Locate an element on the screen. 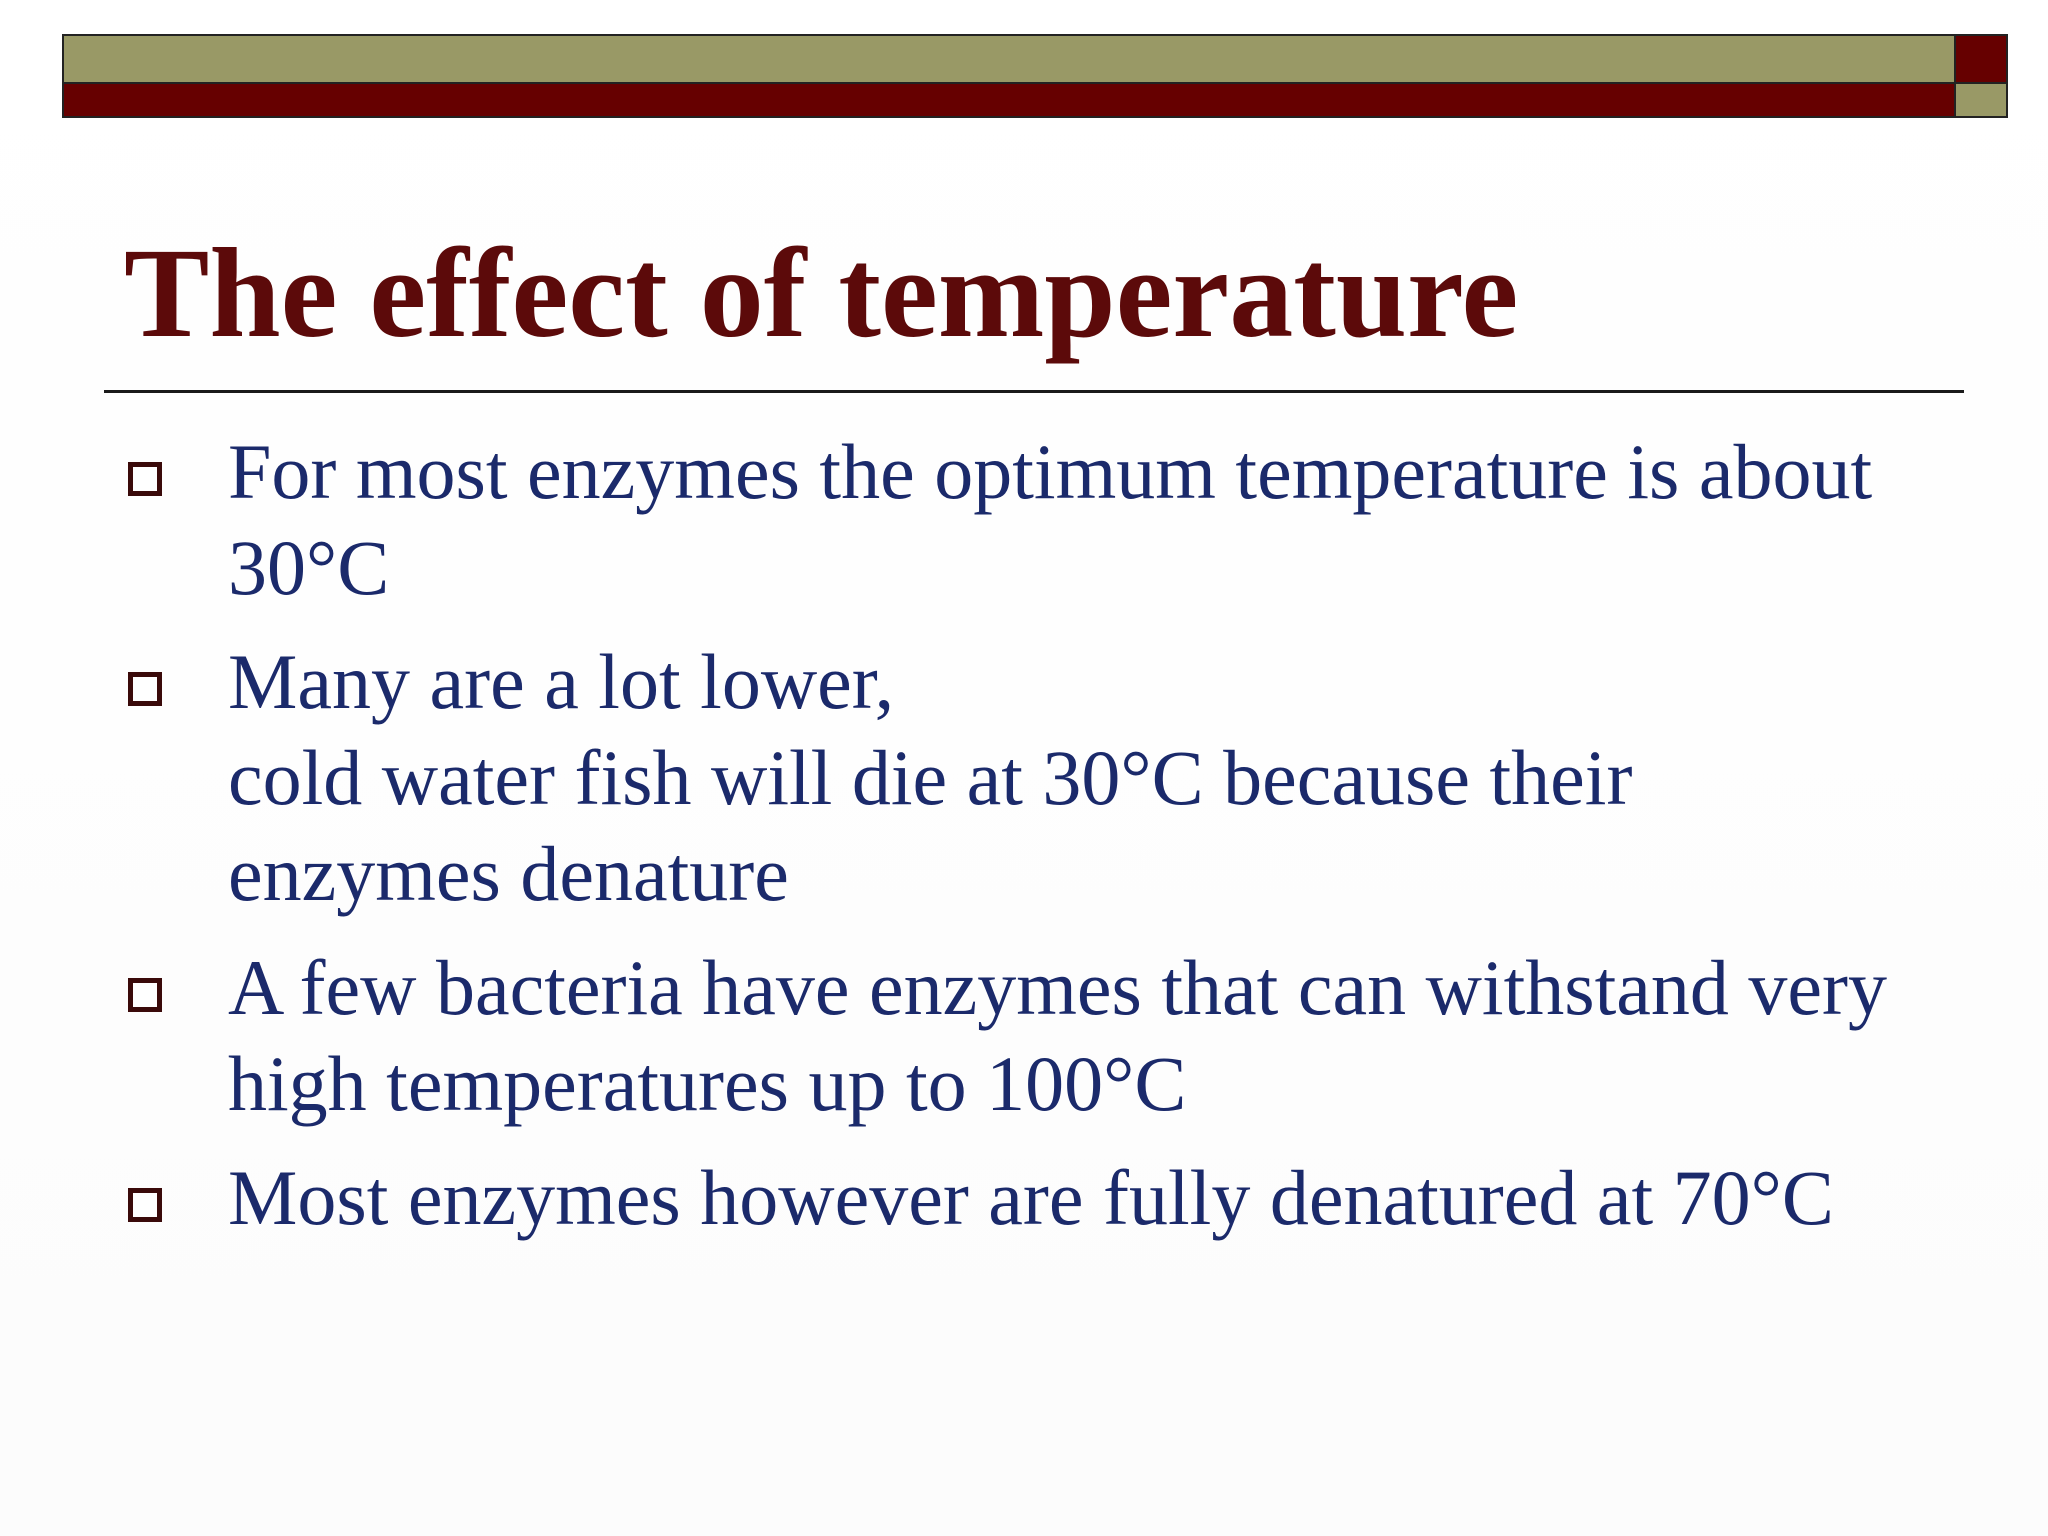 The image size is (2048, 1536). header-corner-red is located at coordinates (1982, 59).